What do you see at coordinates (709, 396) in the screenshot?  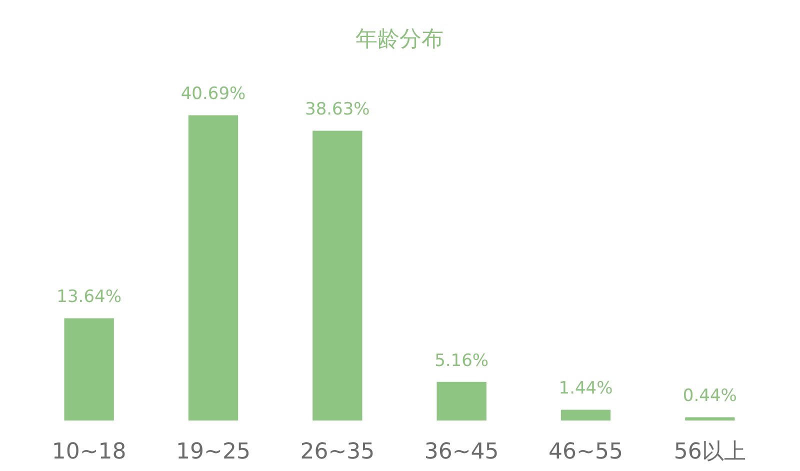 I see `data-label: 0.44%` at bounding box center [709, 396].